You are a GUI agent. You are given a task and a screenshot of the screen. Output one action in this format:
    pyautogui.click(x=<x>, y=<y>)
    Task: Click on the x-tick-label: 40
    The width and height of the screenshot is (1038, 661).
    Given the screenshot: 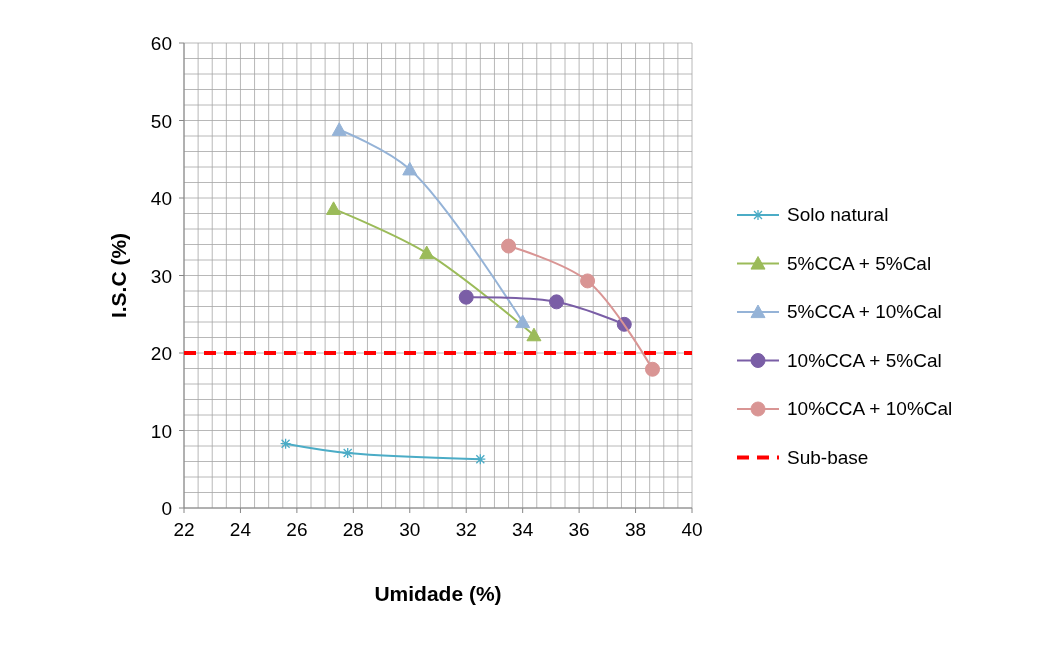 What is the action you would take?
    pyautogui.click(x=692, y=529)
    